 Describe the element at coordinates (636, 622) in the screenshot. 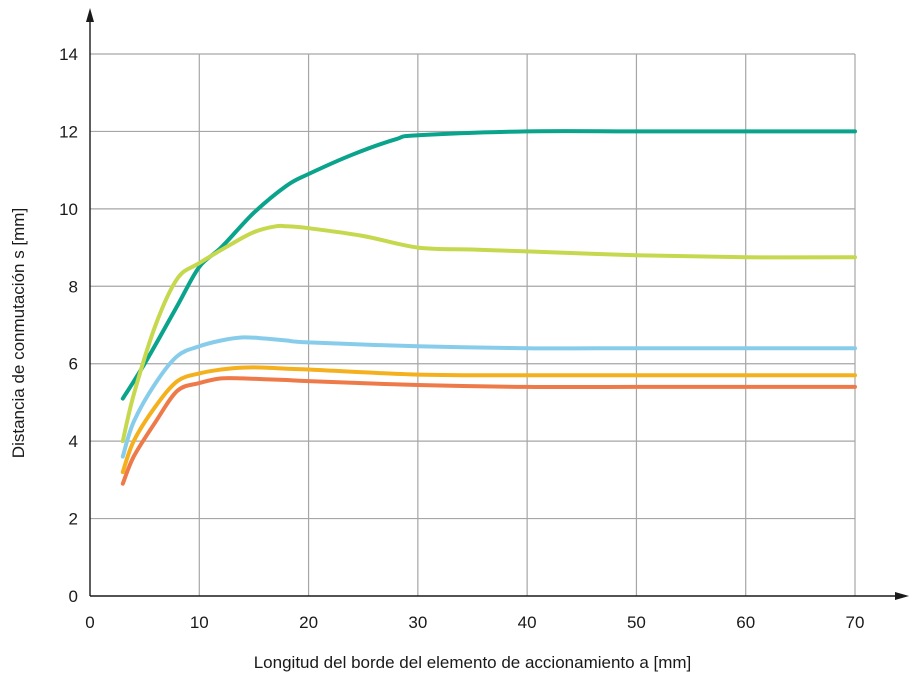

I see `x-tick-label: 50` at that location.